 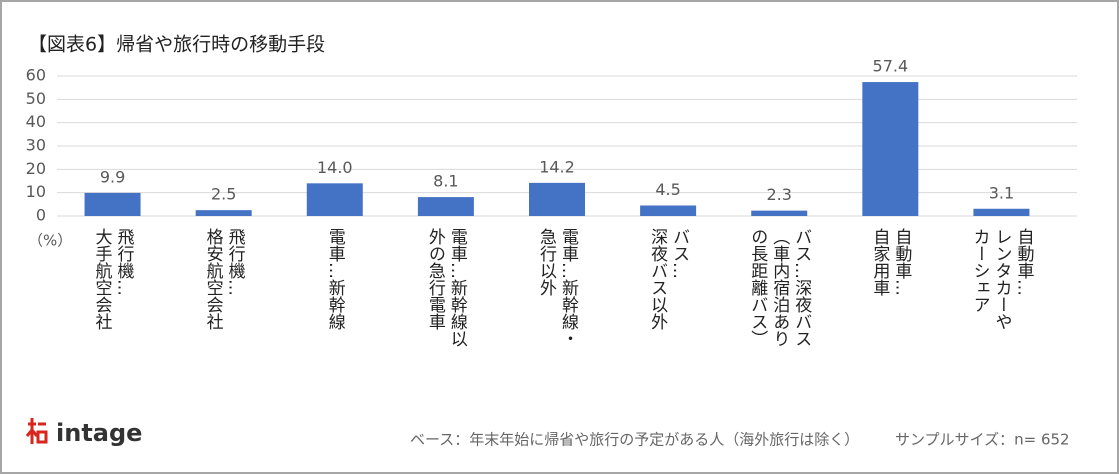 What do you see at coordinates (891, 66) in the screenshot?
I see `data-label: 57.4` at bounding box center [891, 66].